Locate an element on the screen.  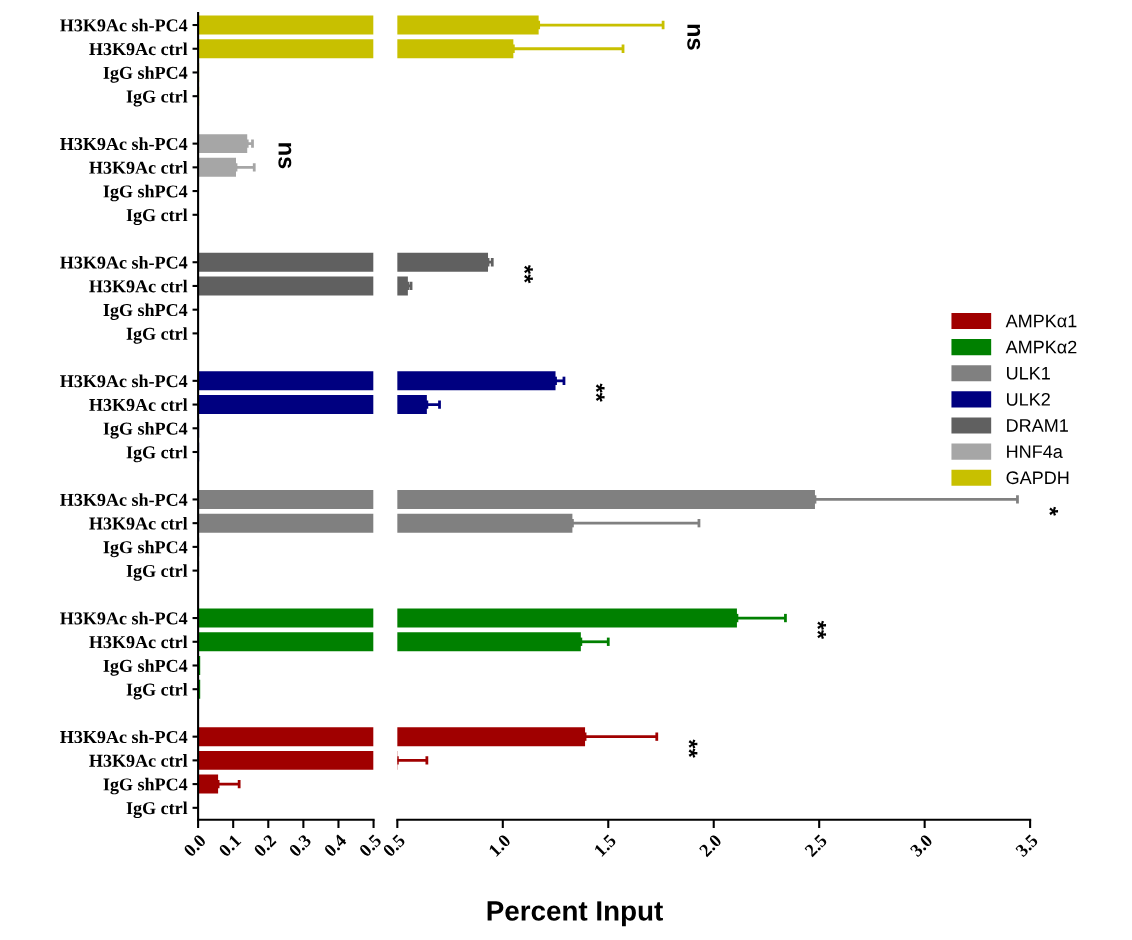
x-tick-label: 0.3 is located at coordinates (300, 845).